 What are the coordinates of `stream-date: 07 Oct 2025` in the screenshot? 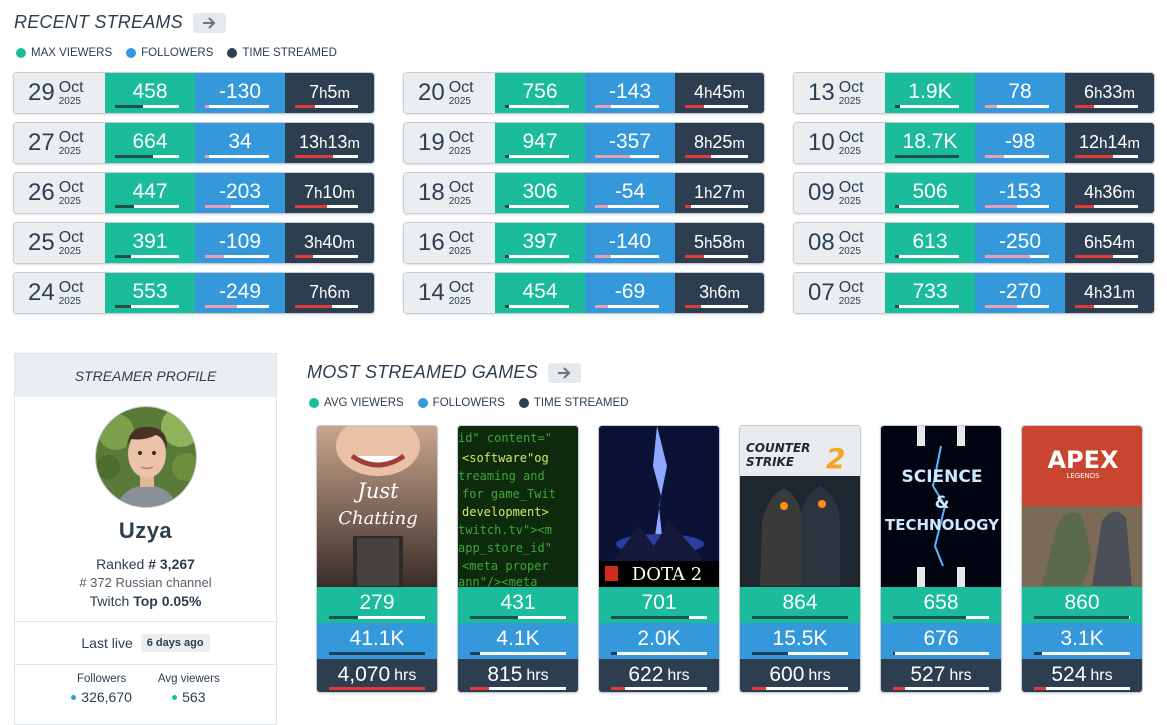 It's located at (839, 293).